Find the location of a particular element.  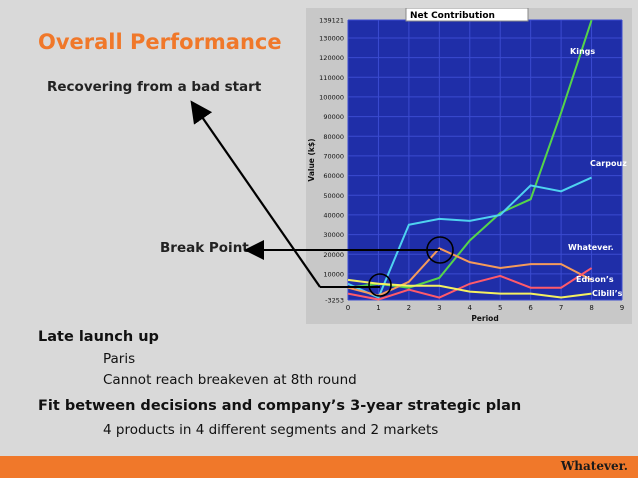

y-tick-label: 139121 is located at coordinates (331, 21).